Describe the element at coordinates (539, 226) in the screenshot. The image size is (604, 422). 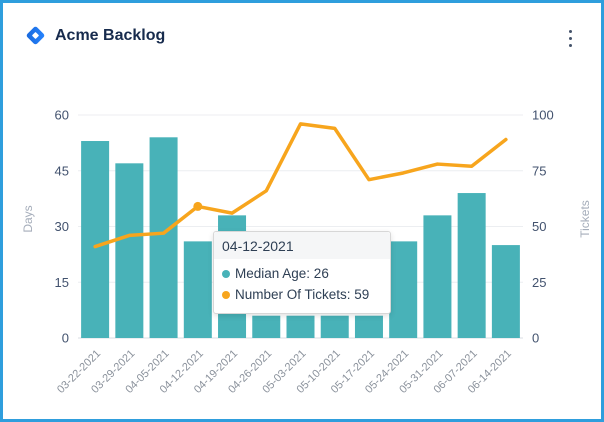
I see `right-axis-tick-label: 50` at that location.